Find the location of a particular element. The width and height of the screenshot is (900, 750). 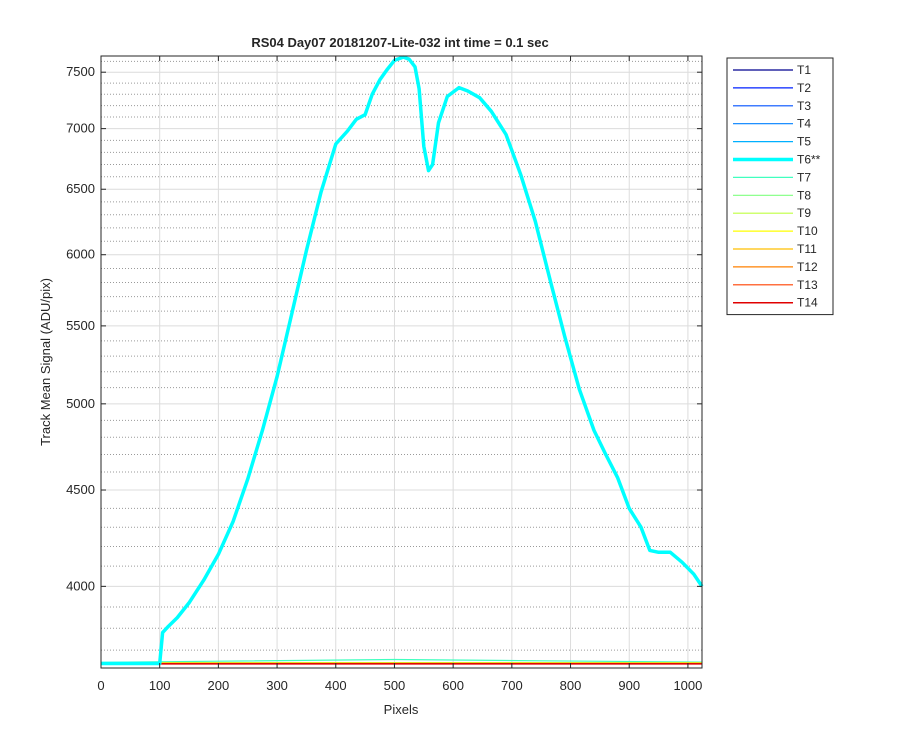

legend-label: T12 is located at coordinates (807, 267).